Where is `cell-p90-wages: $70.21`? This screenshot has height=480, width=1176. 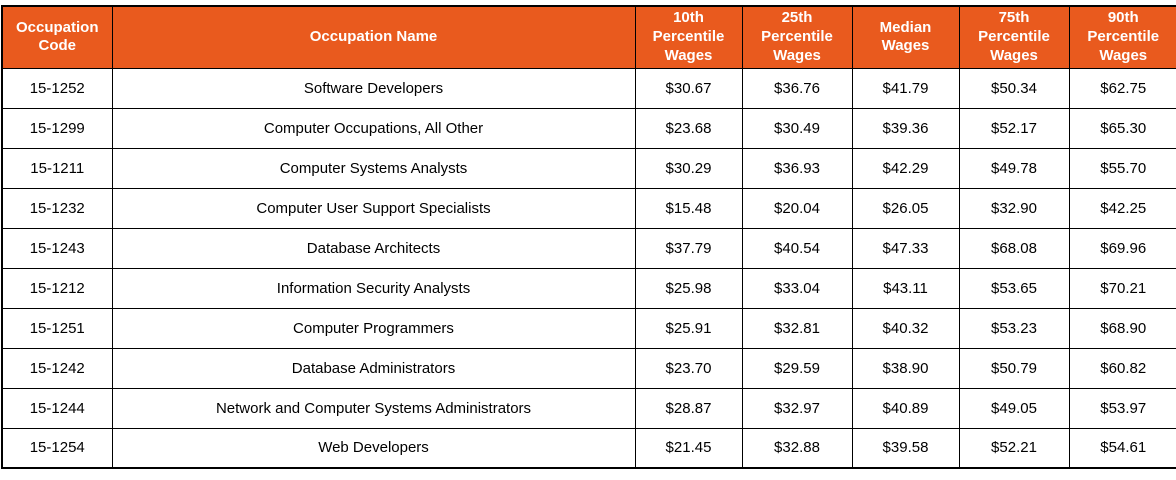 cell-p90-wages: $70.21 is located at coordinates (1122, 288).